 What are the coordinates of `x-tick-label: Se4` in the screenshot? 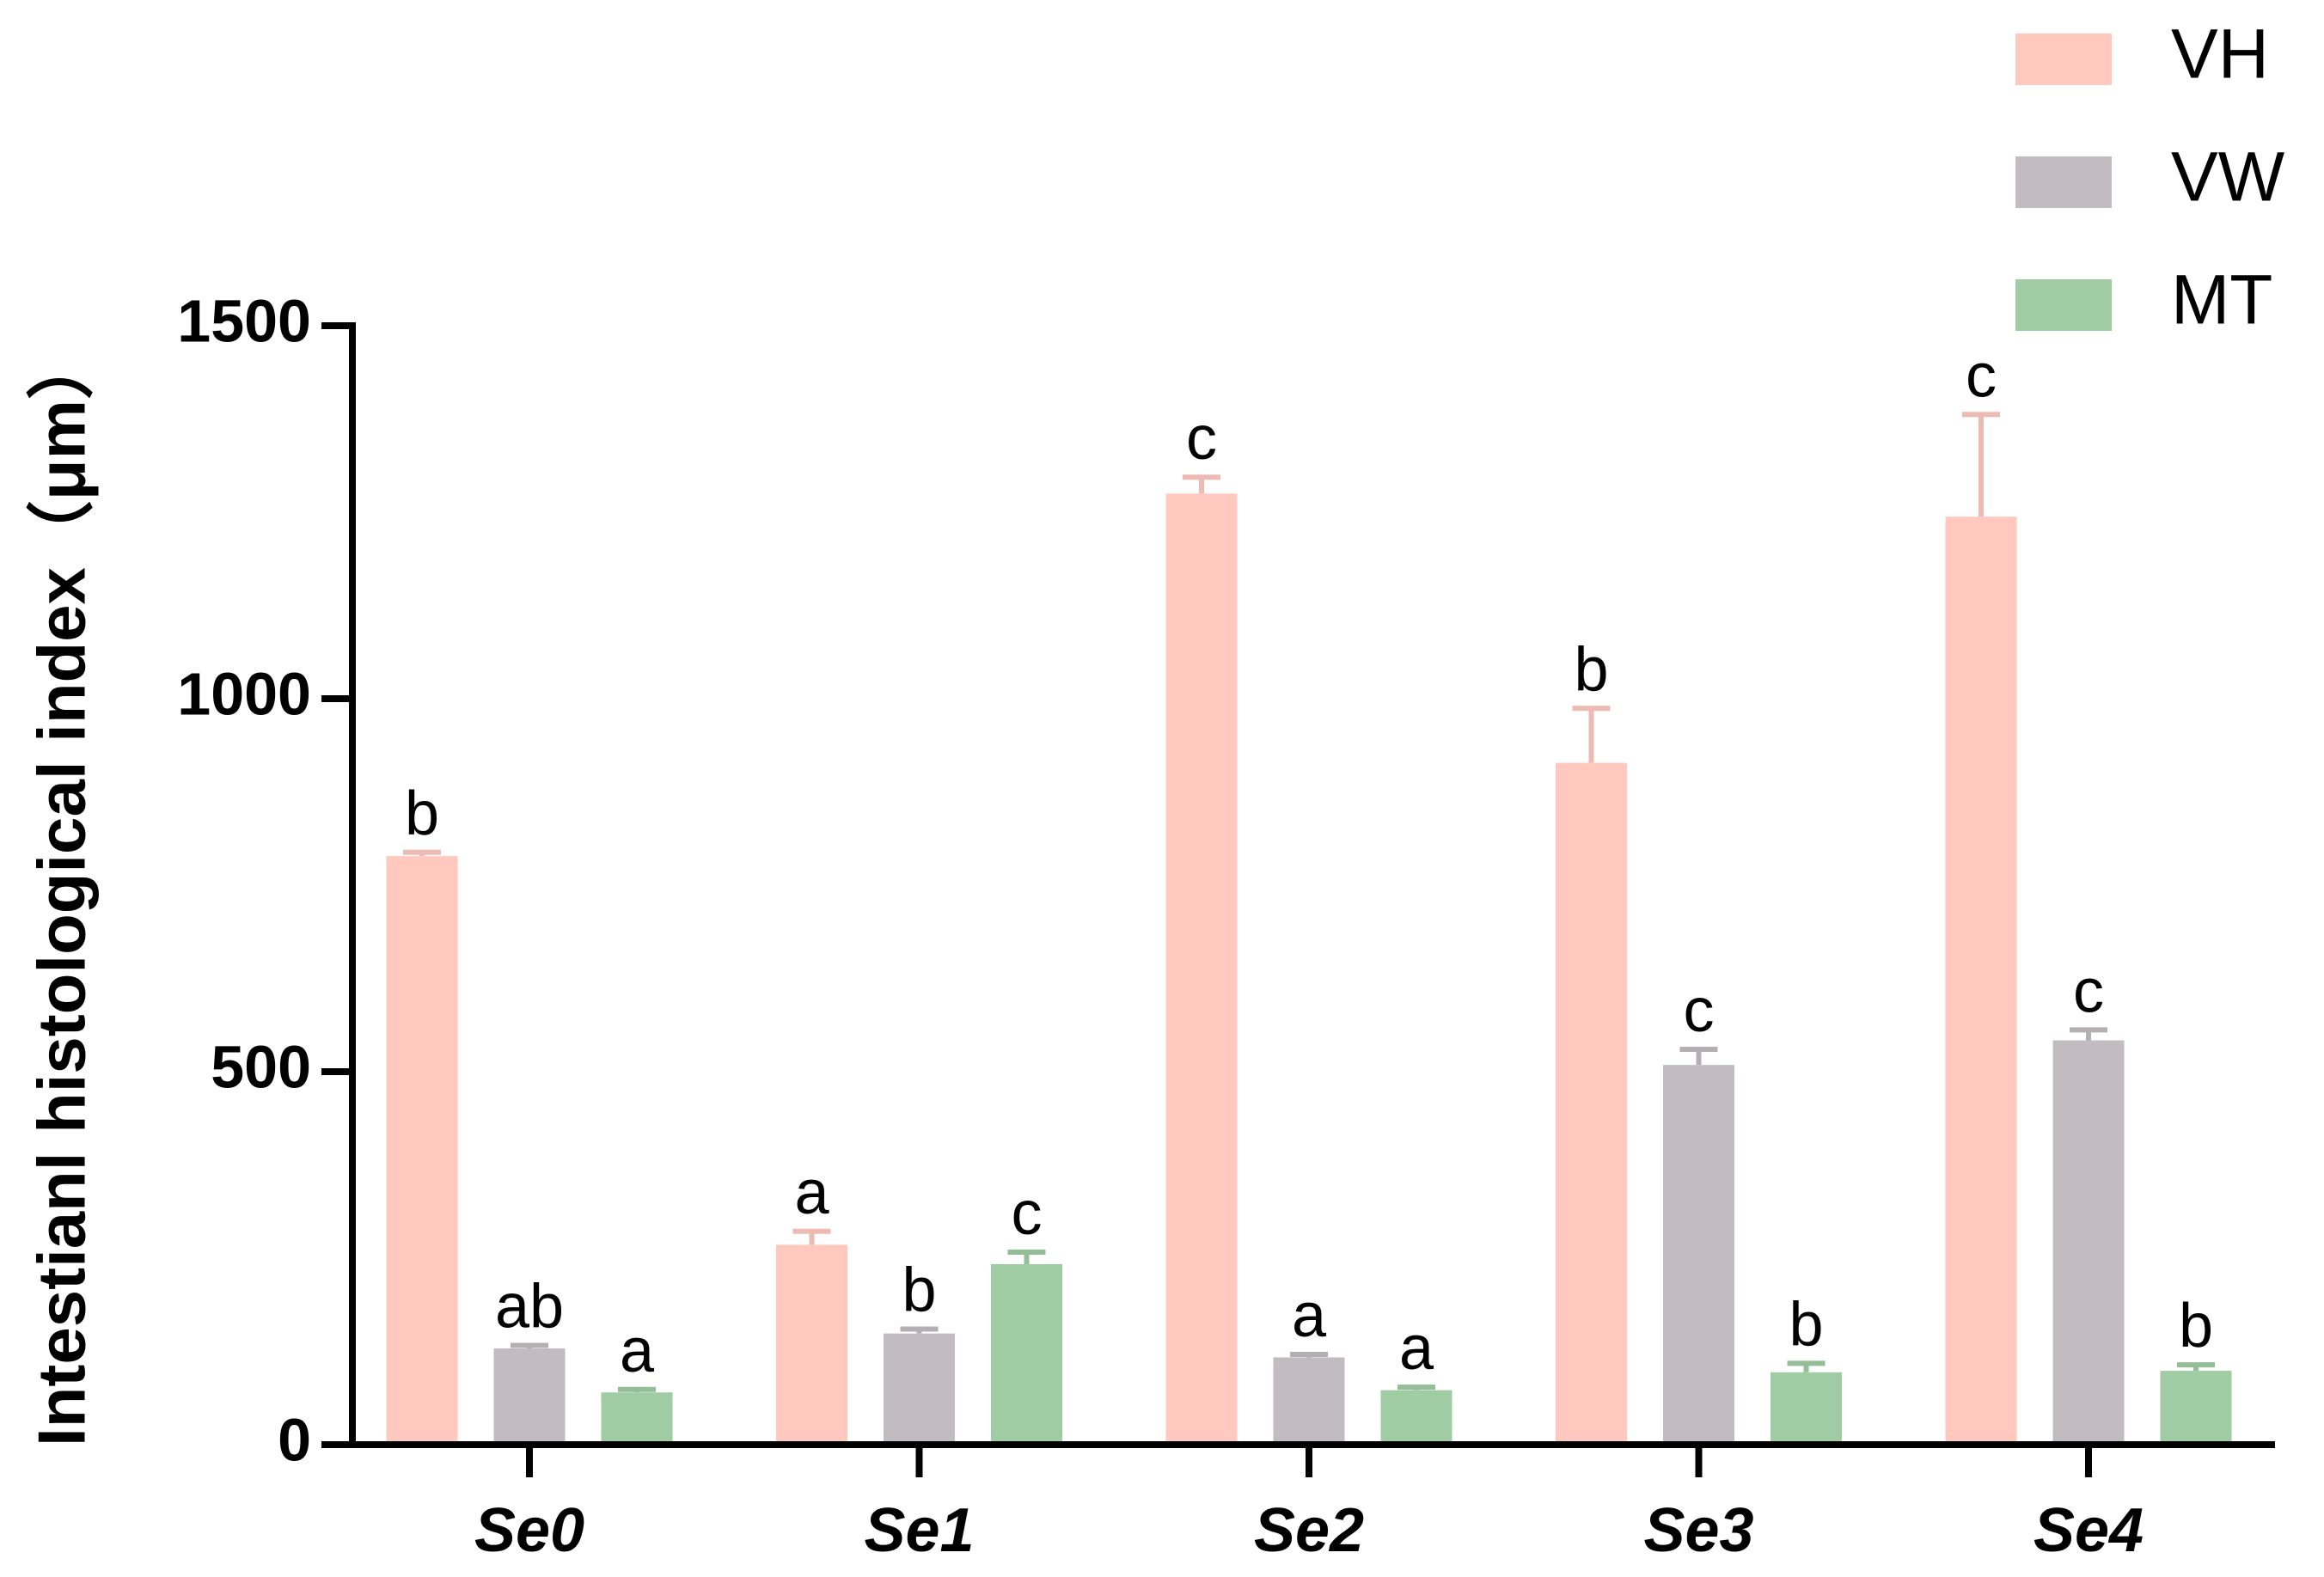 It's located at (2089, 1530).